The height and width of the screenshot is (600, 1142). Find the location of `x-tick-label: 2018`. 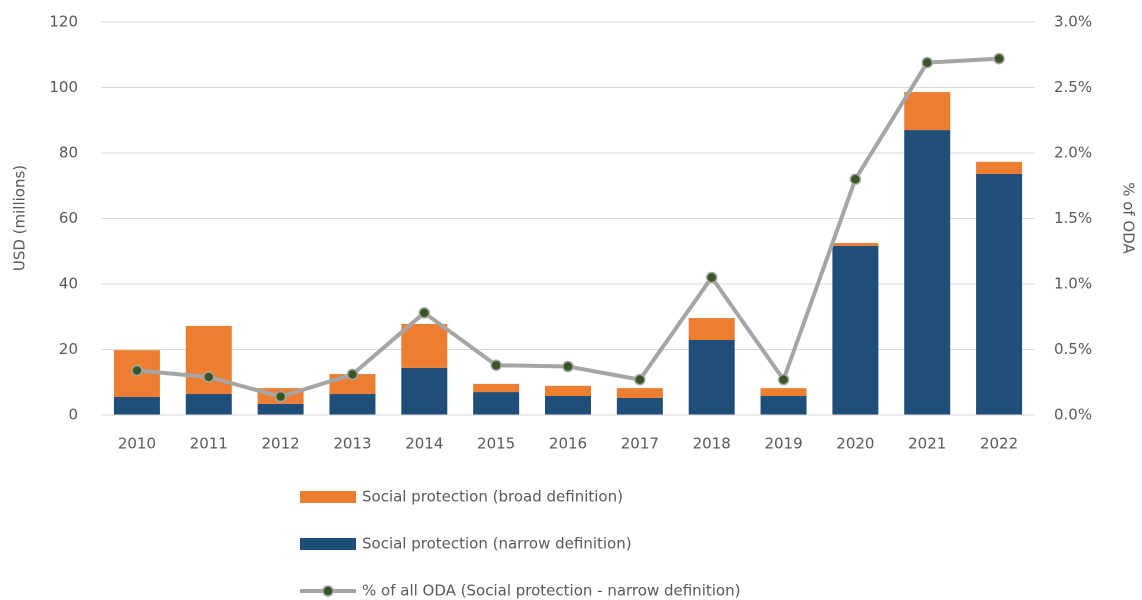

x-tick-label: 2018 is located at coordinates (712, 444).